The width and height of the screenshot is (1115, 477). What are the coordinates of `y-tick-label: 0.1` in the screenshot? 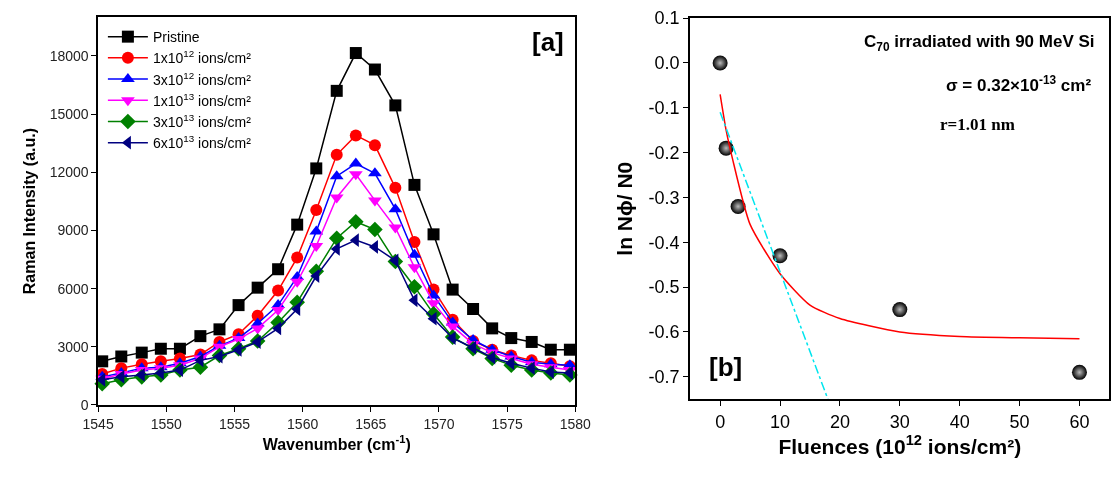 It's located at (667, 18).